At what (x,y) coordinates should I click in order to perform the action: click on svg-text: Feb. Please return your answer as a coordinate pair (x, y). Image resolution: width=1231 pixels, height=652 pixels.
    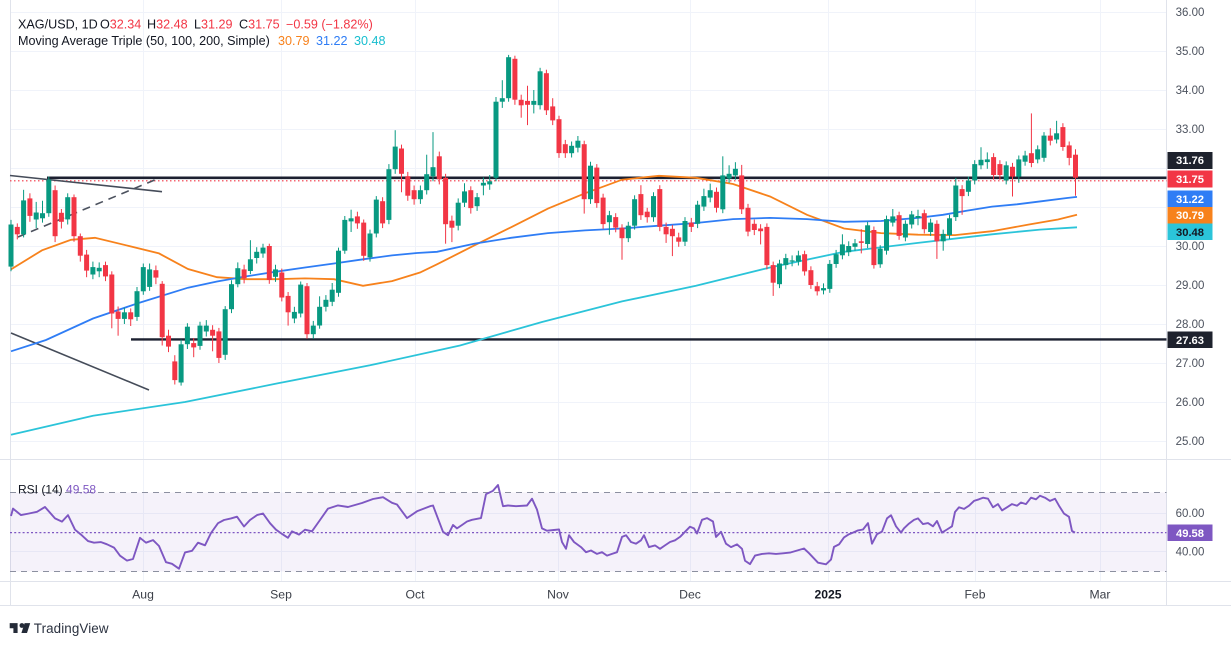
    Looking at the image, I should click on (974, 595).